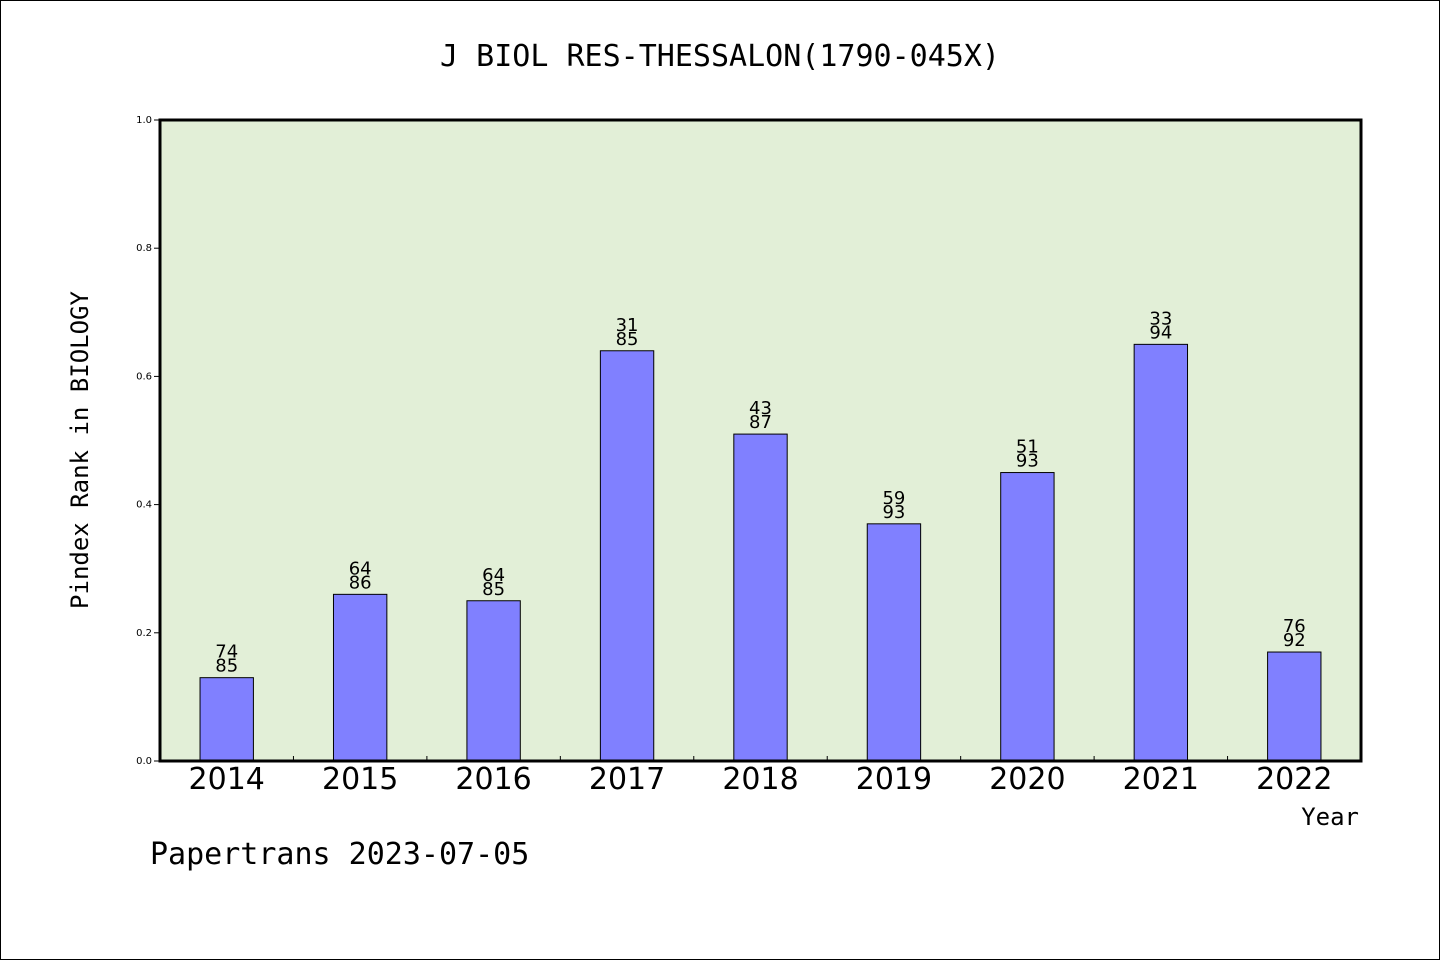 Image resolution: width=1440 pixels, height=960 pixels. Describe the element at coordinates (144, 376) in the screenshot. I see `y-tick-label: 0.6` at that location.